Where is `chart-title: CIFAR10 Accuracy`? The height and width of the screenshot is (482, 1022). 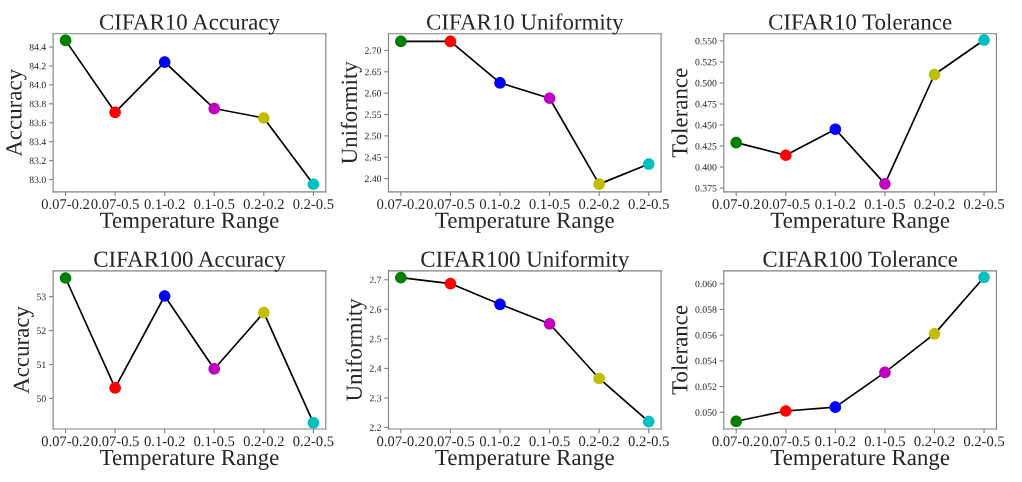
chart-title: CIFAR10 Accuracy is located at coordinates (189, 24).